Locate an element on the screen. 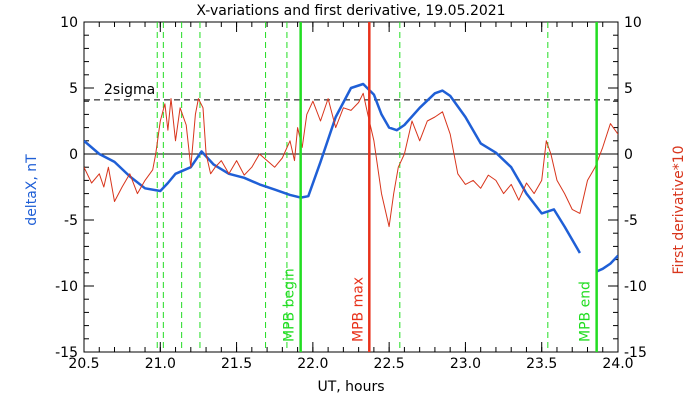 This screenshot has width=700, height=400. series-deltaX_end-line is located at coordinates (607, 263).